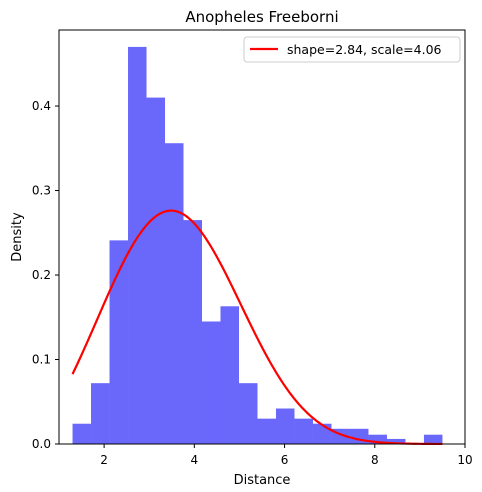 The height and width of the screenshot is (492, 482). I want to click on y-tick-label: 0.3, so click(41, 191).